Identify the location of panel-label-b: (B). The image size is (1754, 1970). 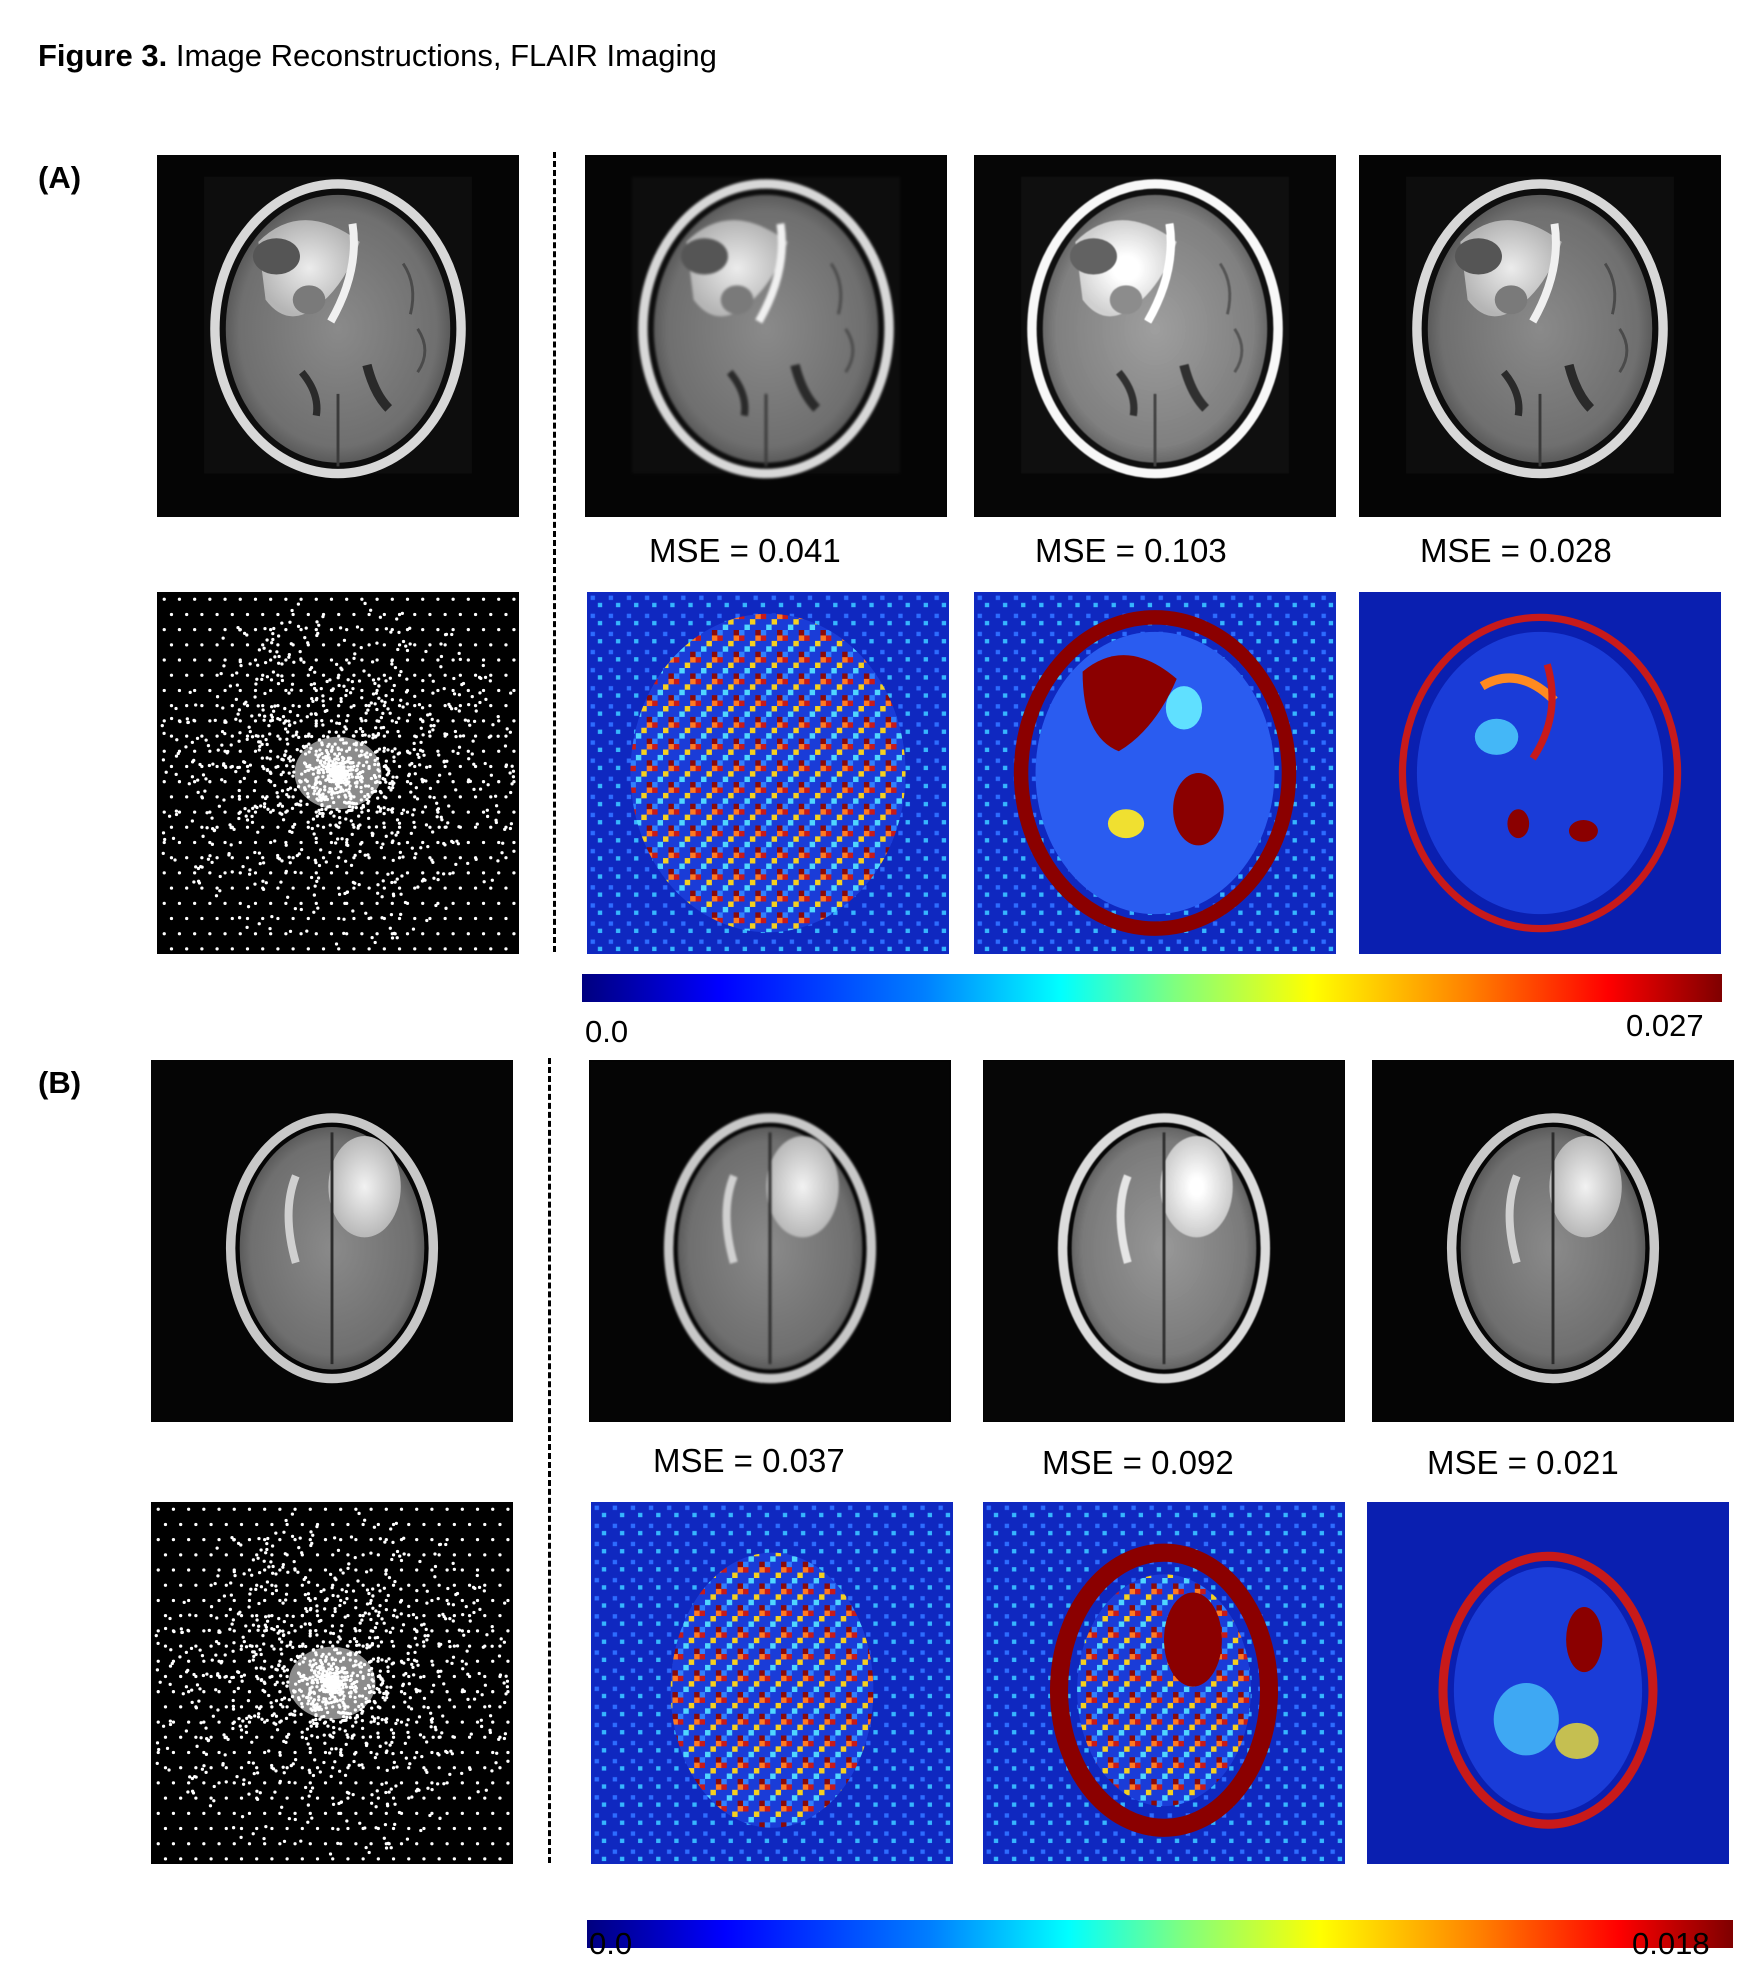
(60, 1082).